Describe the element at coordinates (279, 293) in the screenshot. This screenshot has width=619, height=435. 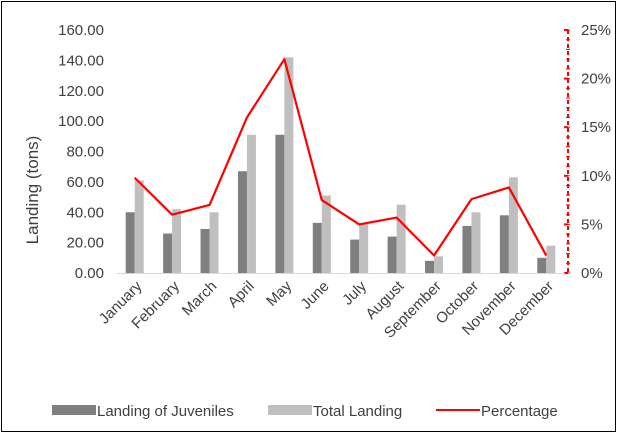
I see `x-tick-label: May` at that location.